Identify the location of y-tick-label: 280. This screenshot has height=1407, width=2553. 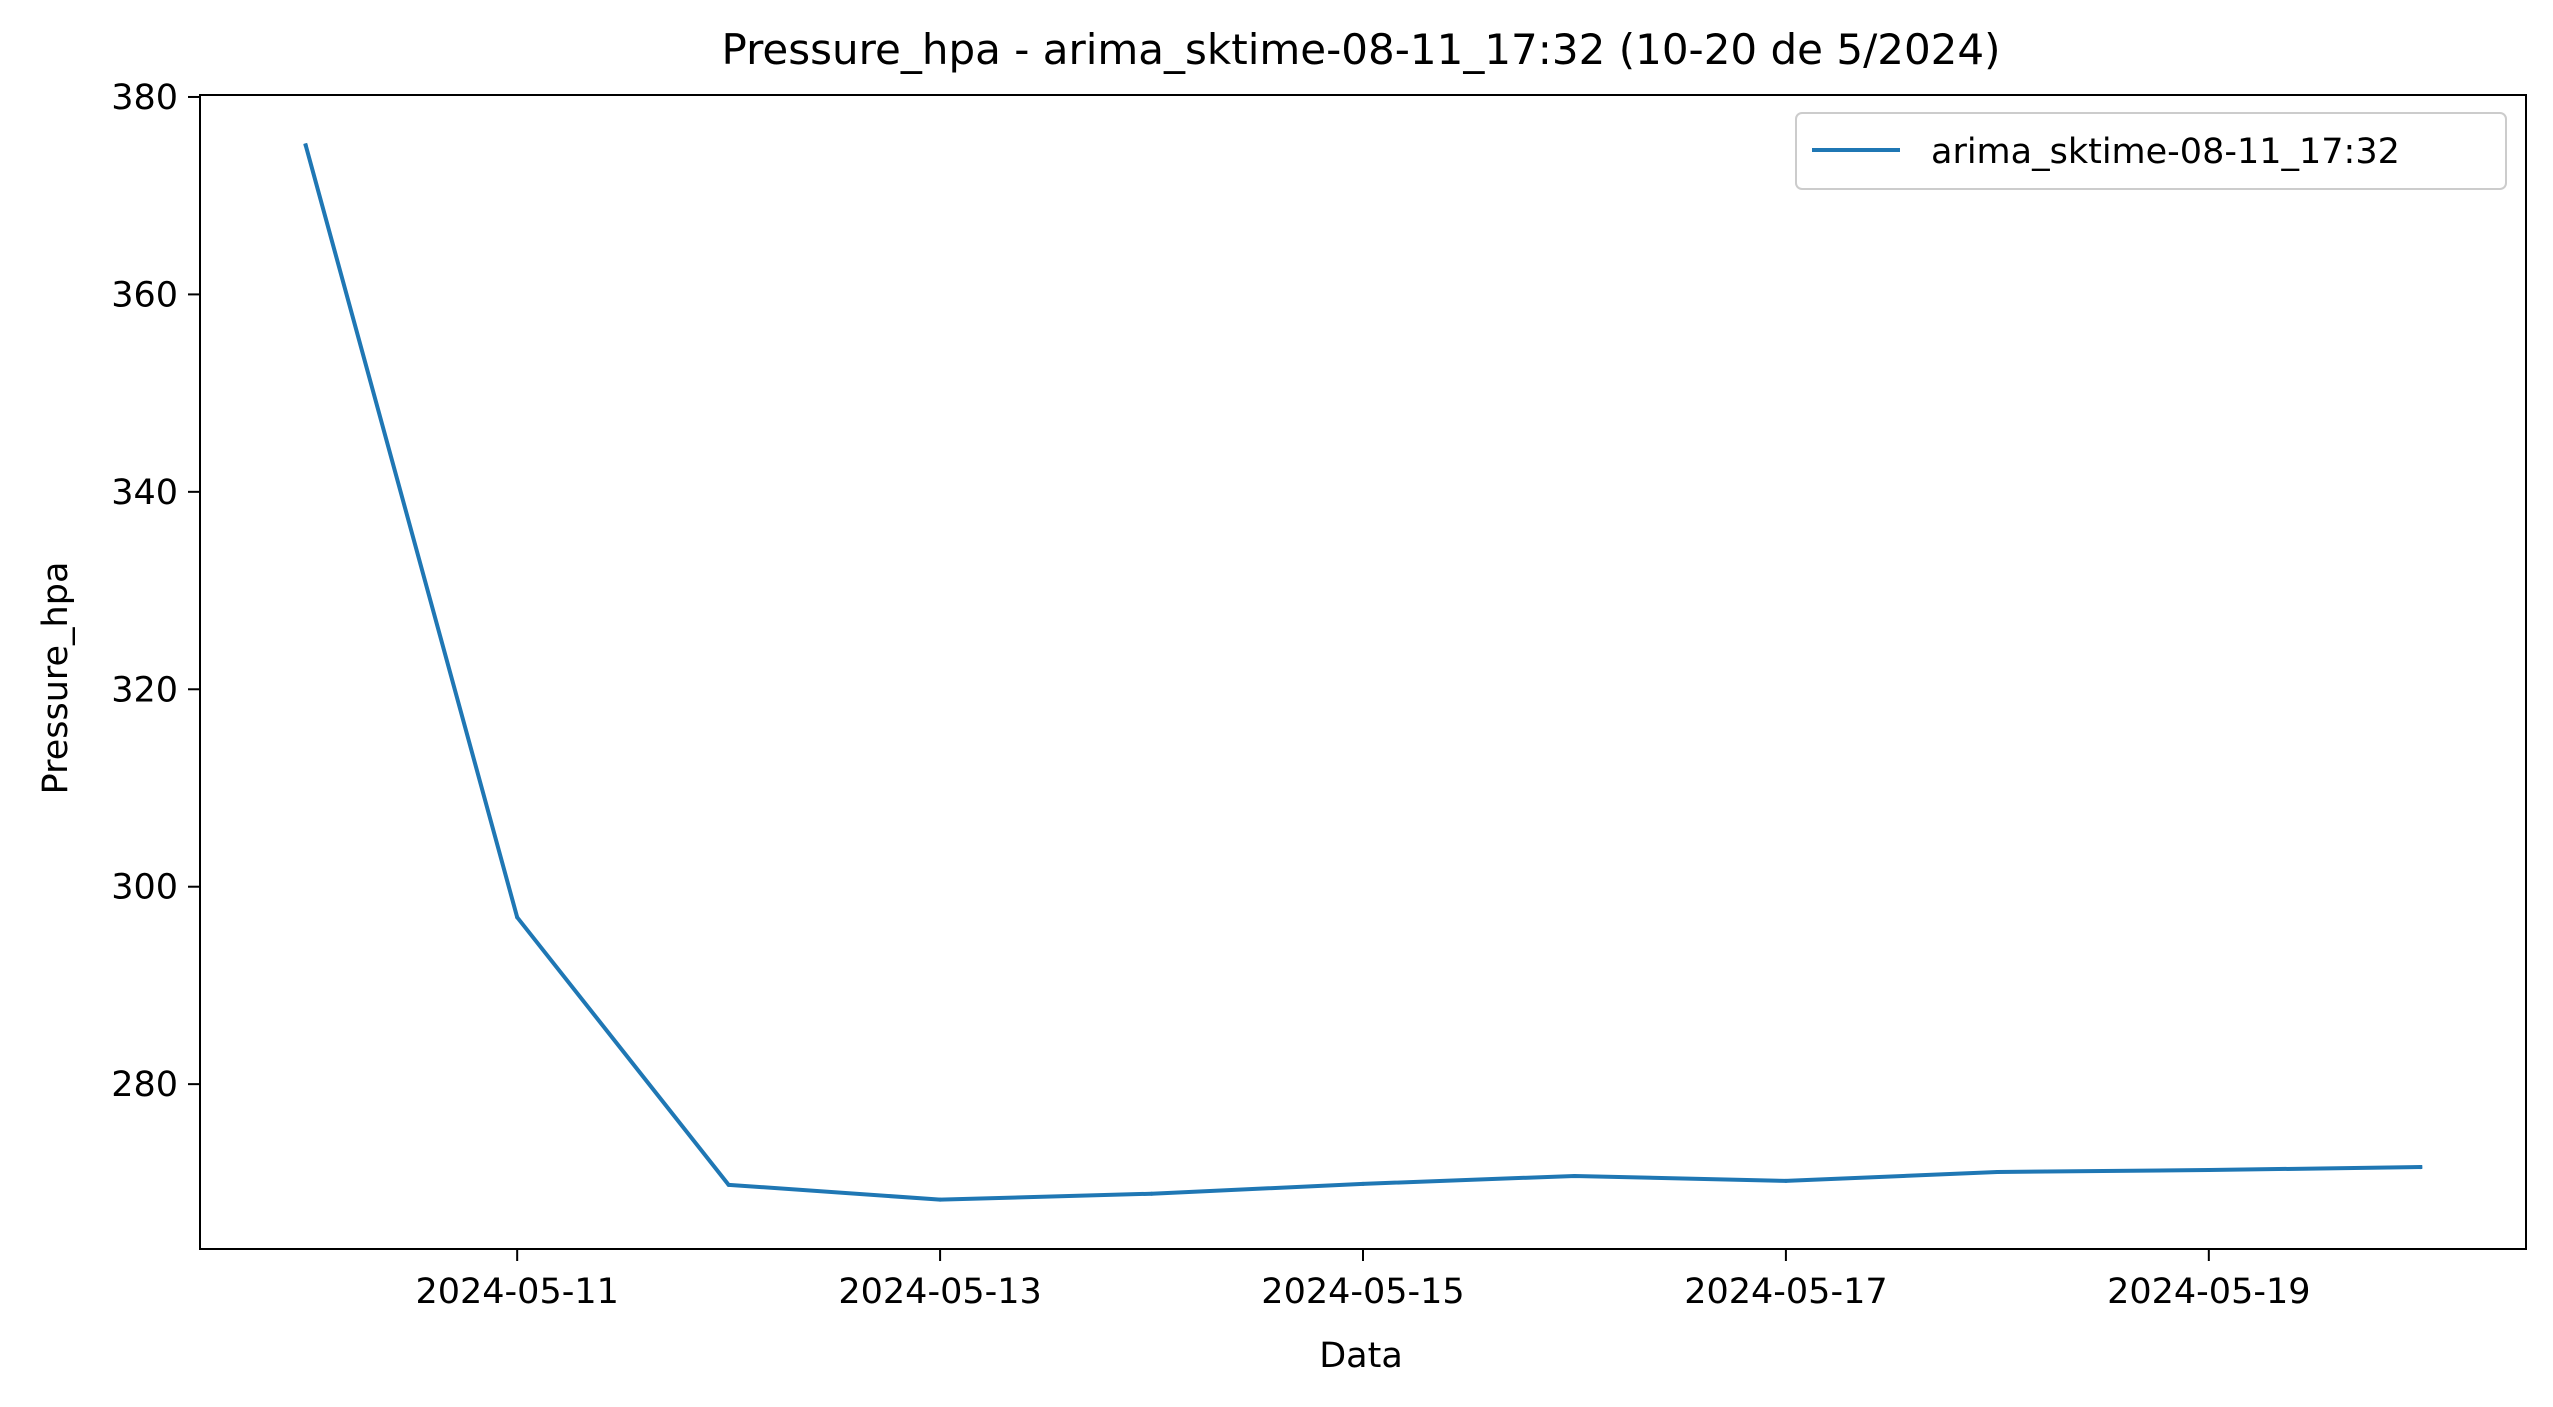
(144, 1085).